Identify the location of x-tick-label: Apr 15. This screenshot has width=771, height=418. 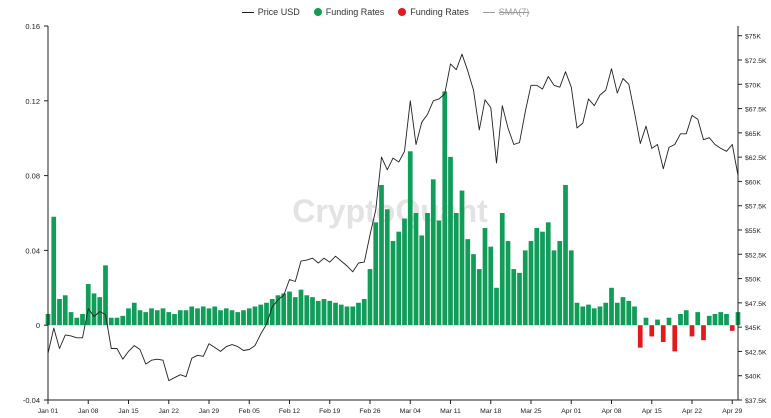
(652, 411).